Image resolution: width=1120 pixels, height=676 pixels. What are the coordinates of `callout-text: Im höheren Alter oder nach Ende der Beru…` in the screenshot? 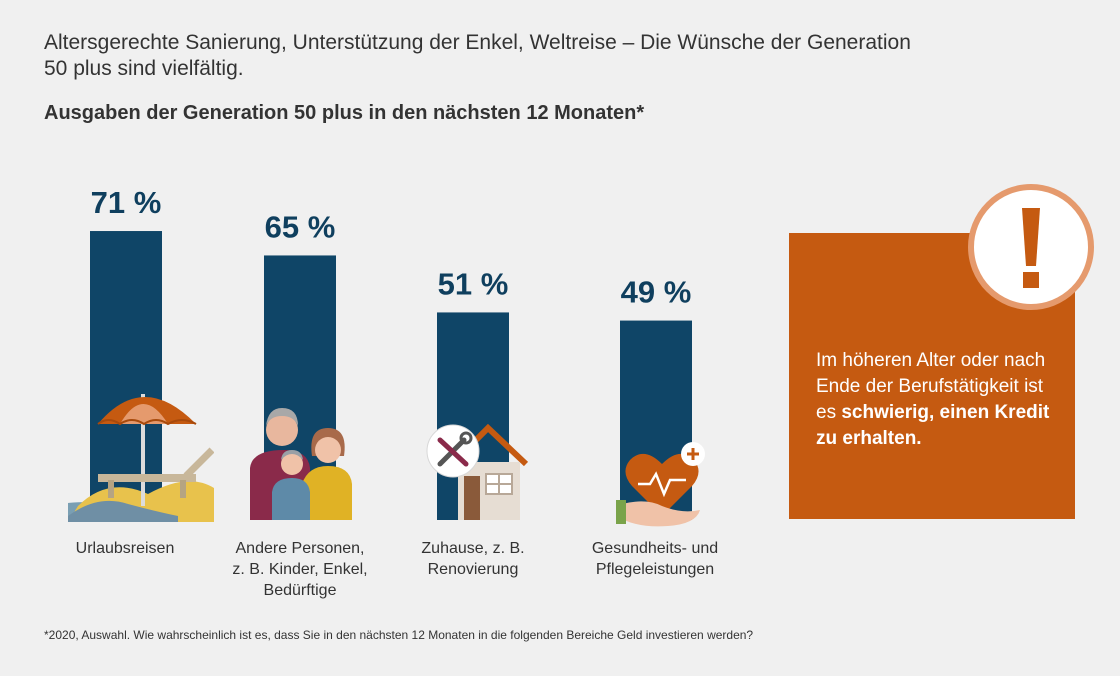 It's located at (941, 400).